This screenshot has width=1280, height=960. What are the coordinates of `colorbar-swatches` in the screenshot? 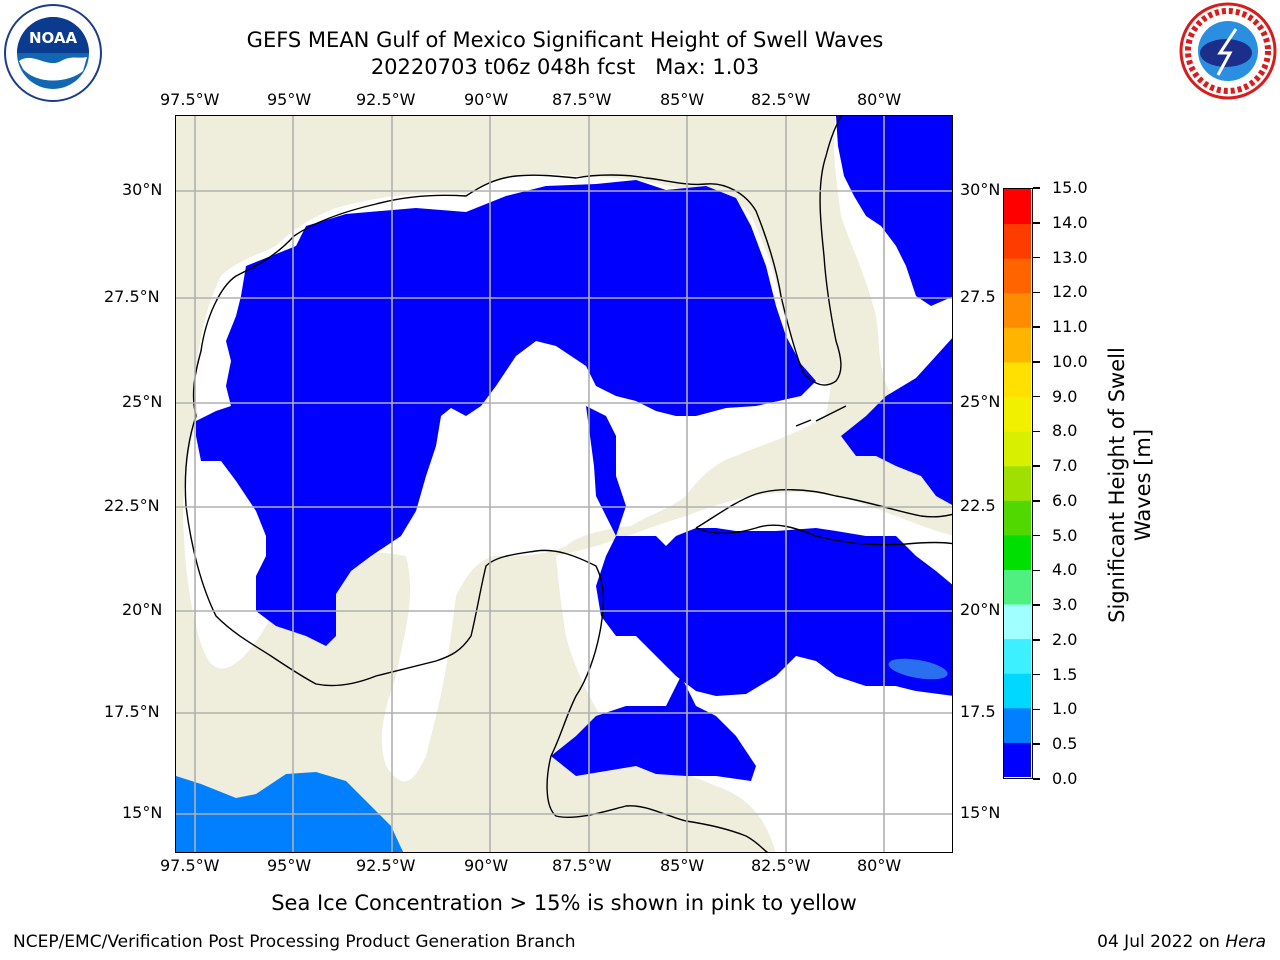 It's located at (1017, 483).